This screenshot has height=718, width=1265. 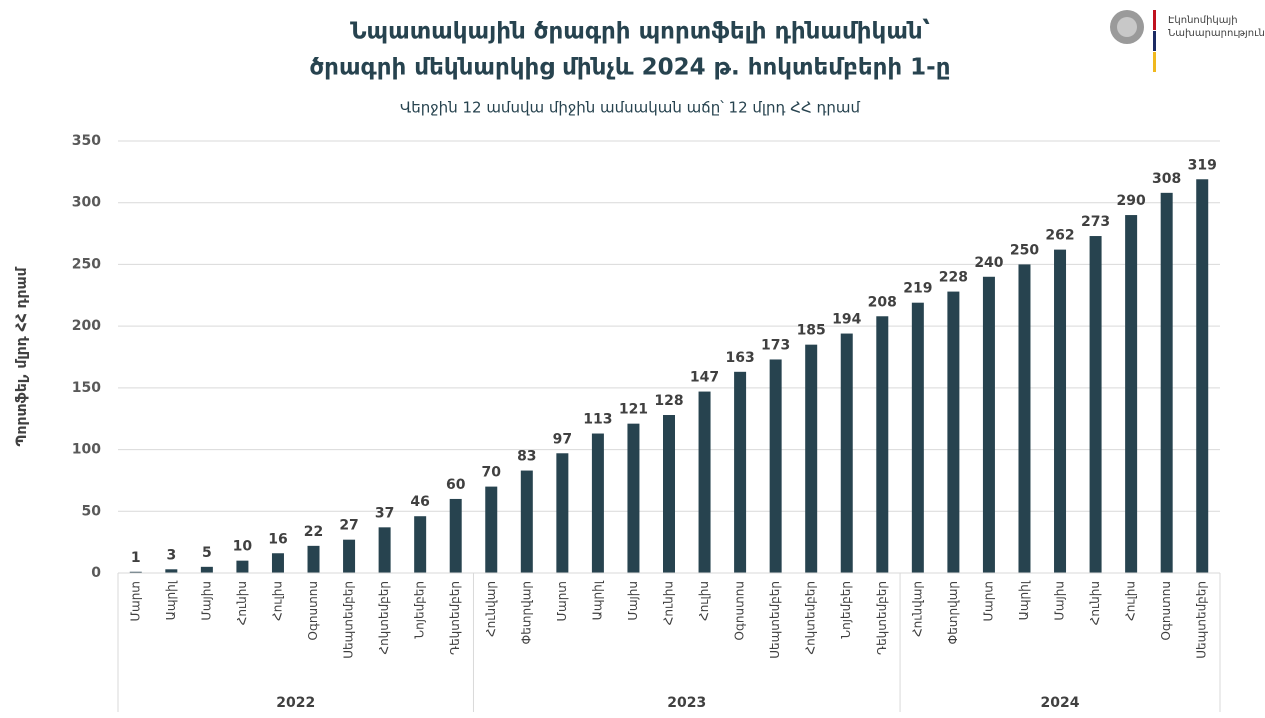 I want to click on value-label: 163, so click(x=739, y=358).